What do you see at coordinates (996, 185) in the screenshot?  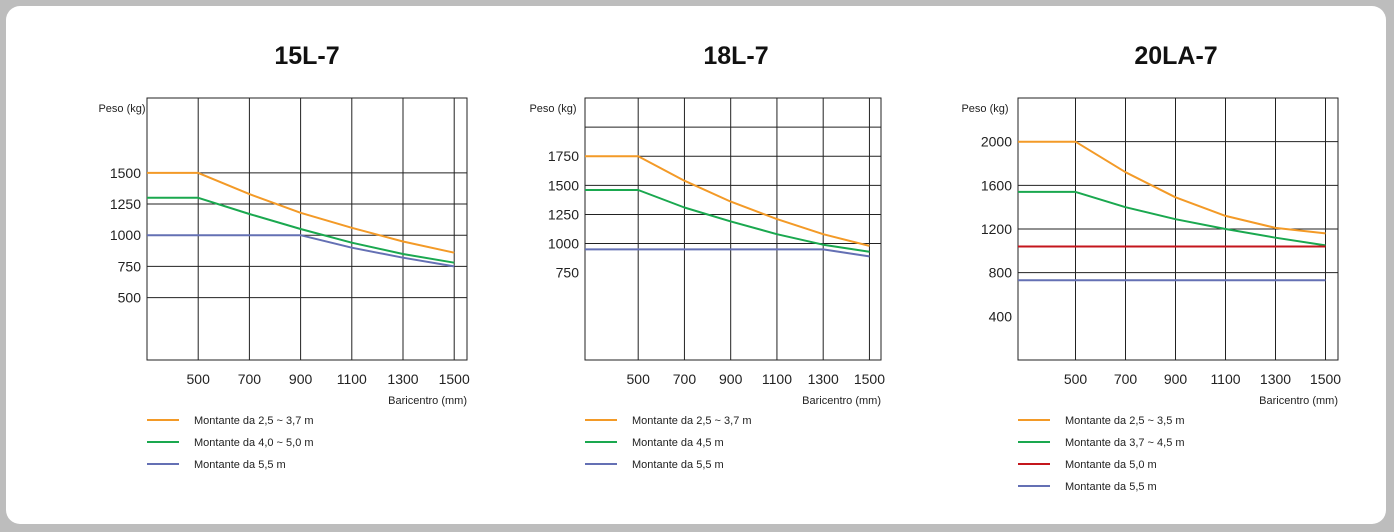 I see `y-tick-label: 1600` at bounding box center [996, 185].